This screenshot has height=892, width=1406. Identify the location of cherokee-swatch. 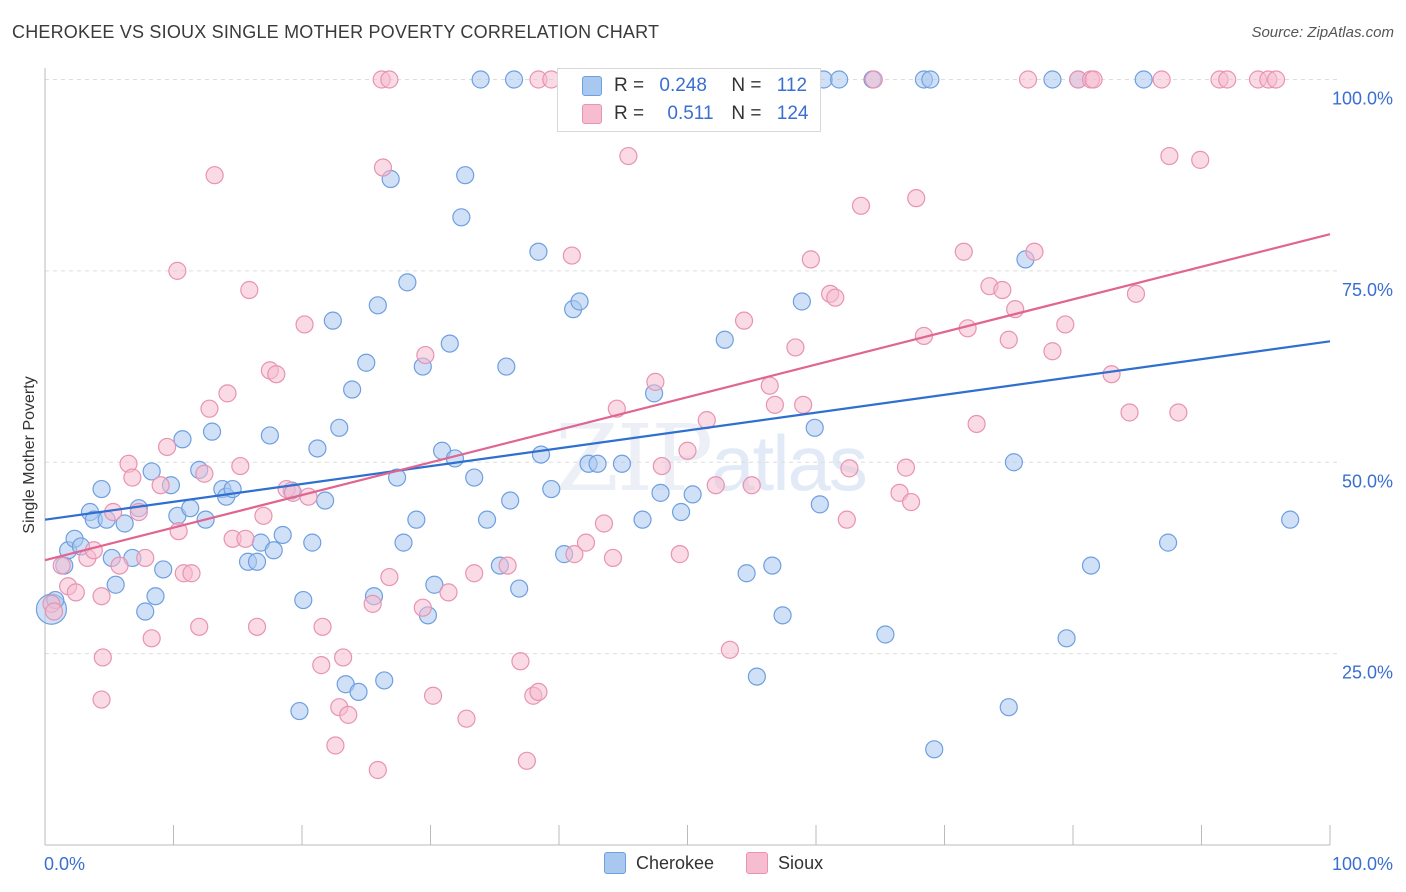
(592, 86).